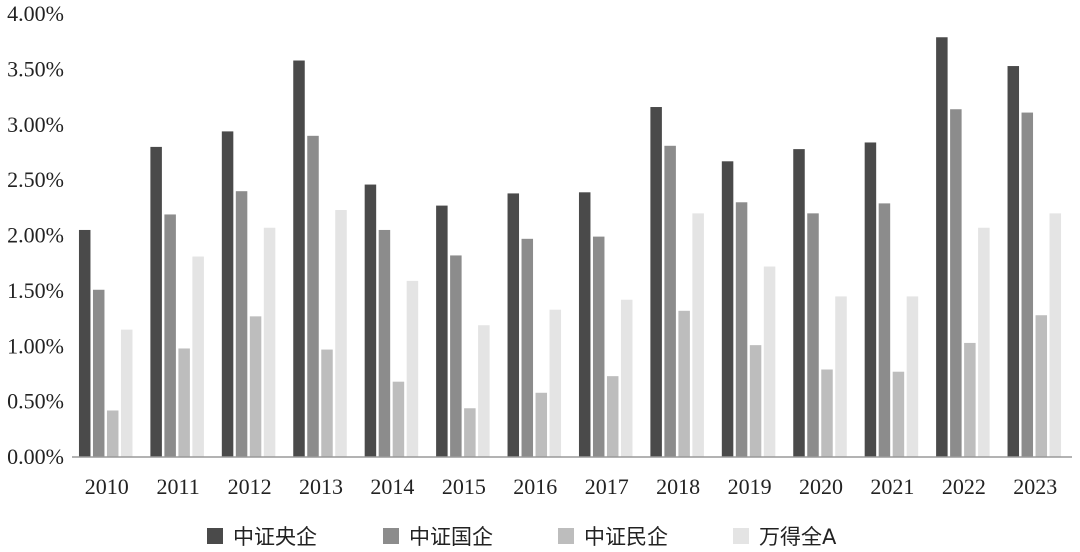 The width and height of the screenshot is (1080, 552). What do you see at coordinates (442, 331) in the screenshot?
I see `bar-2015-中证央企` at bounding box center [442, 331].